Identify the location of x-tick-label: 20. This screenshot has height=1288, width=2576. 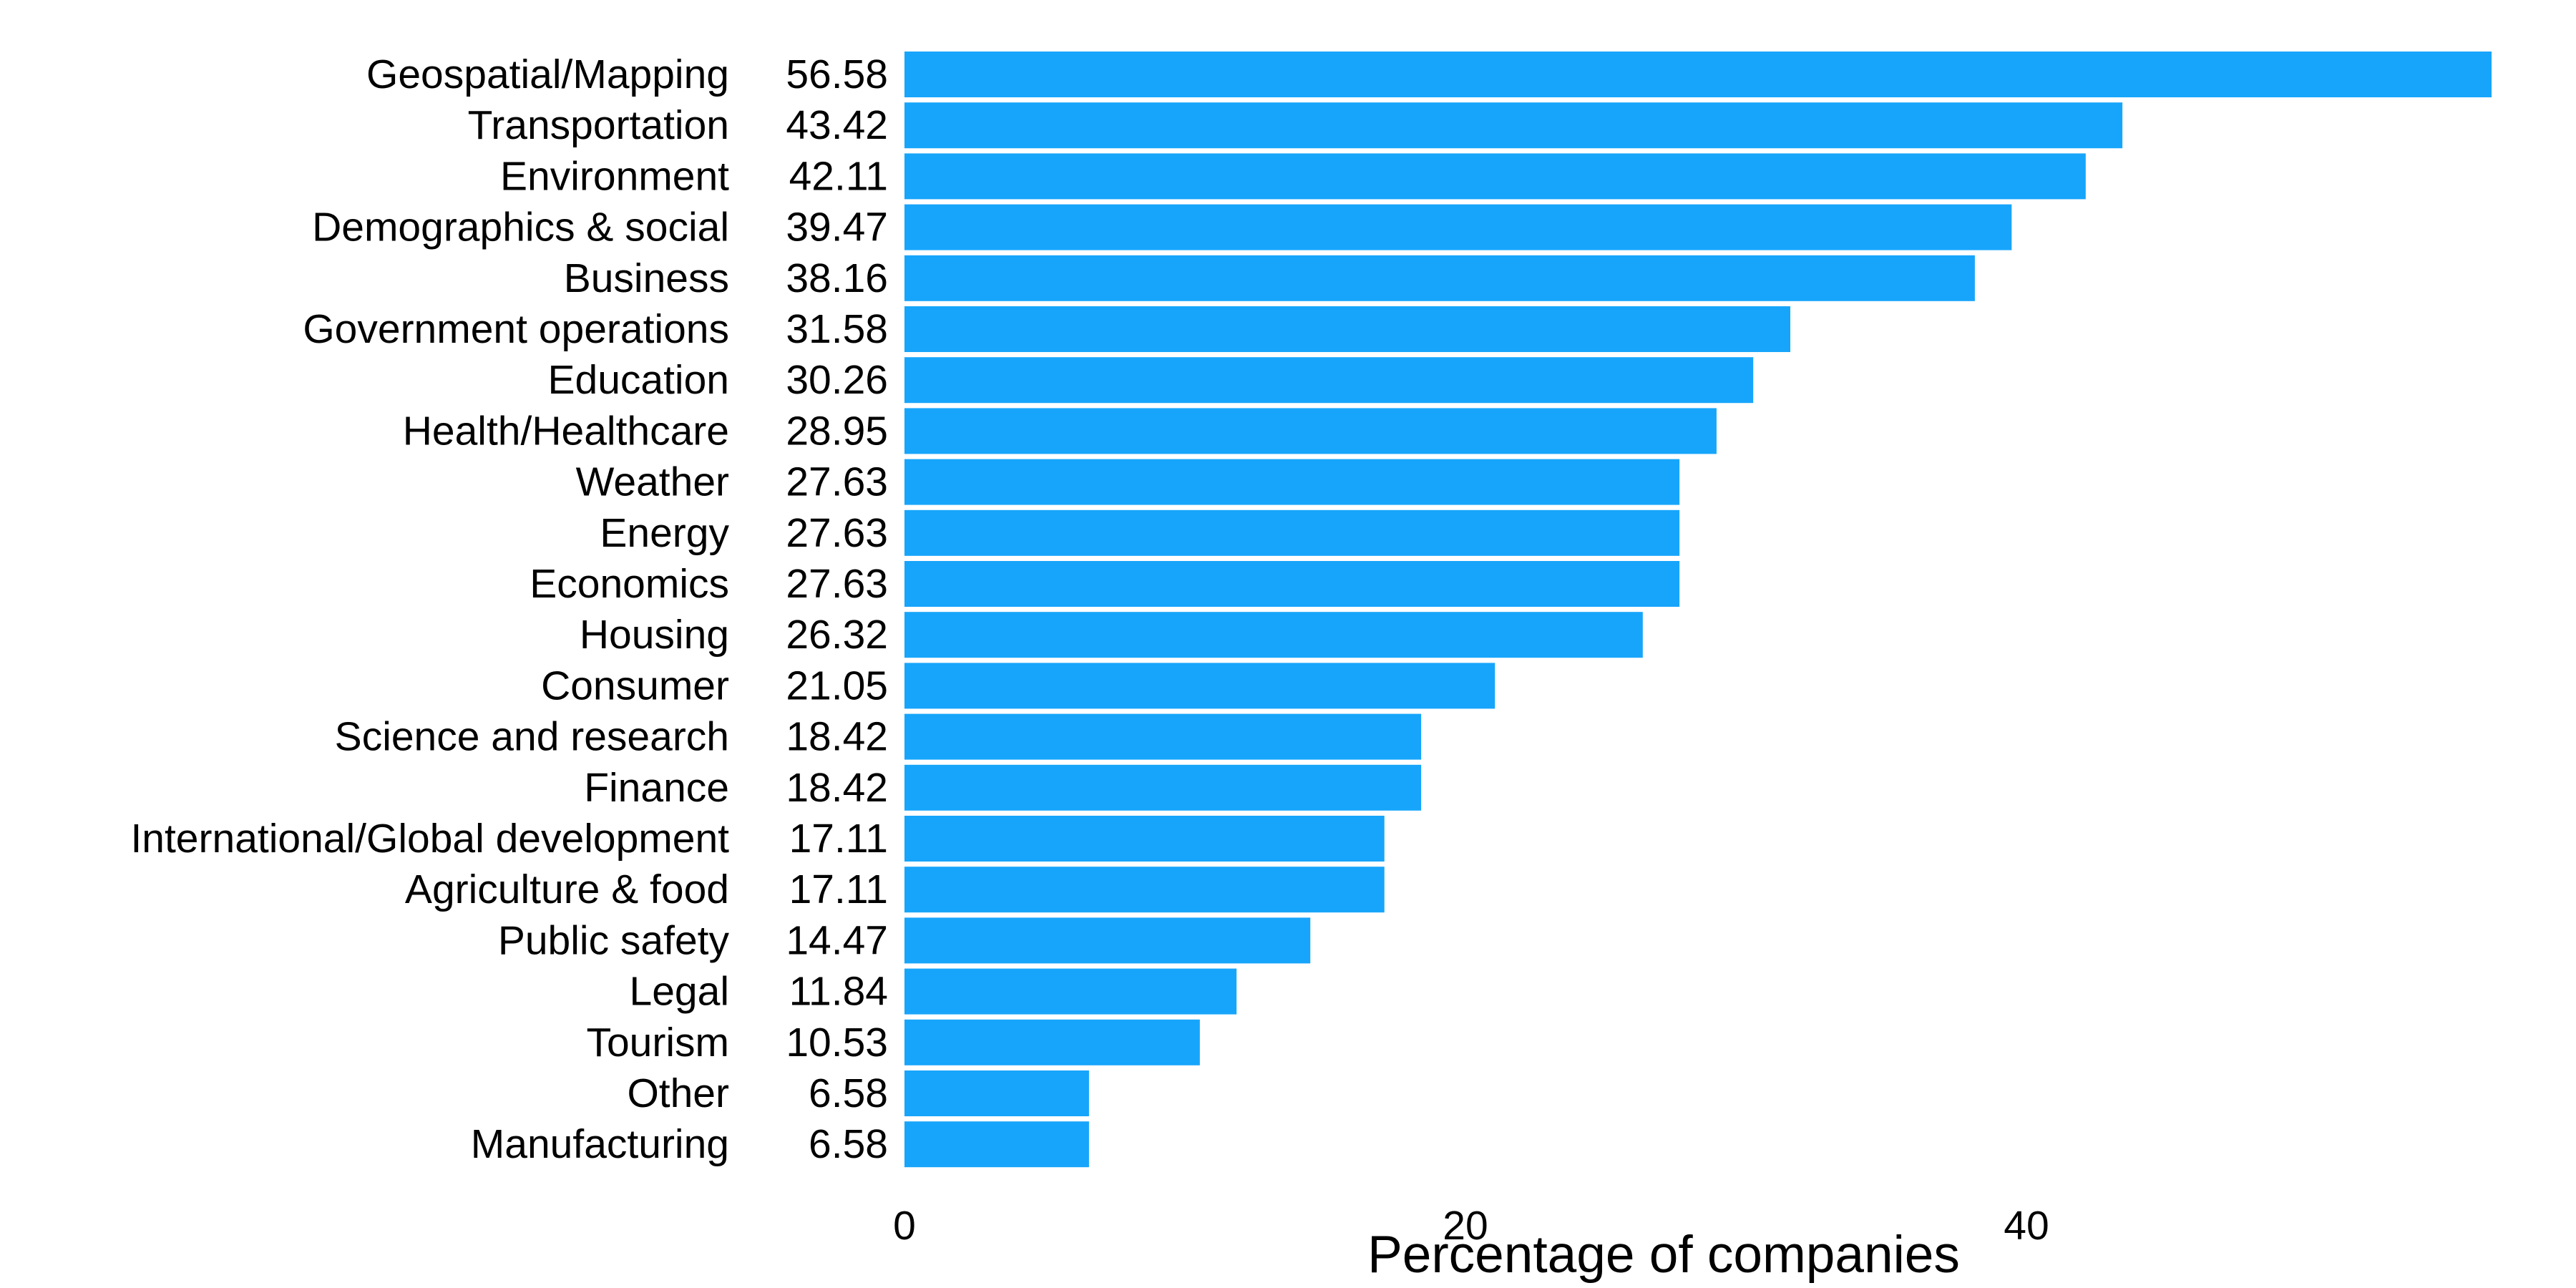
(1465, 1226).